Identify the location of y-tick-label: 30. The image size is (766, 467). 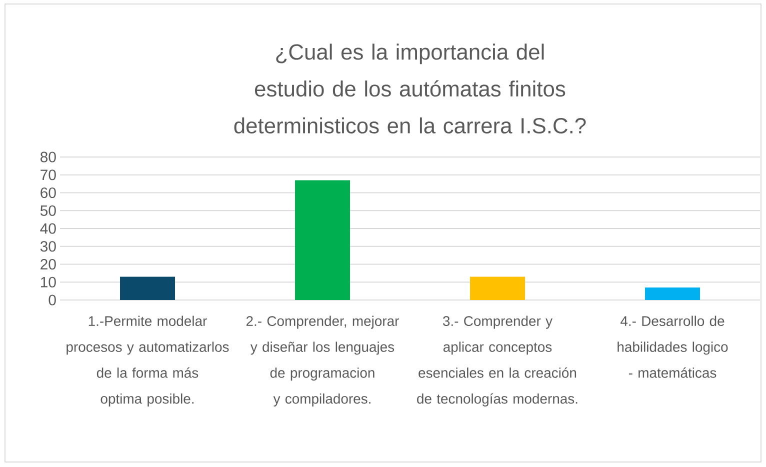
(48, 246).